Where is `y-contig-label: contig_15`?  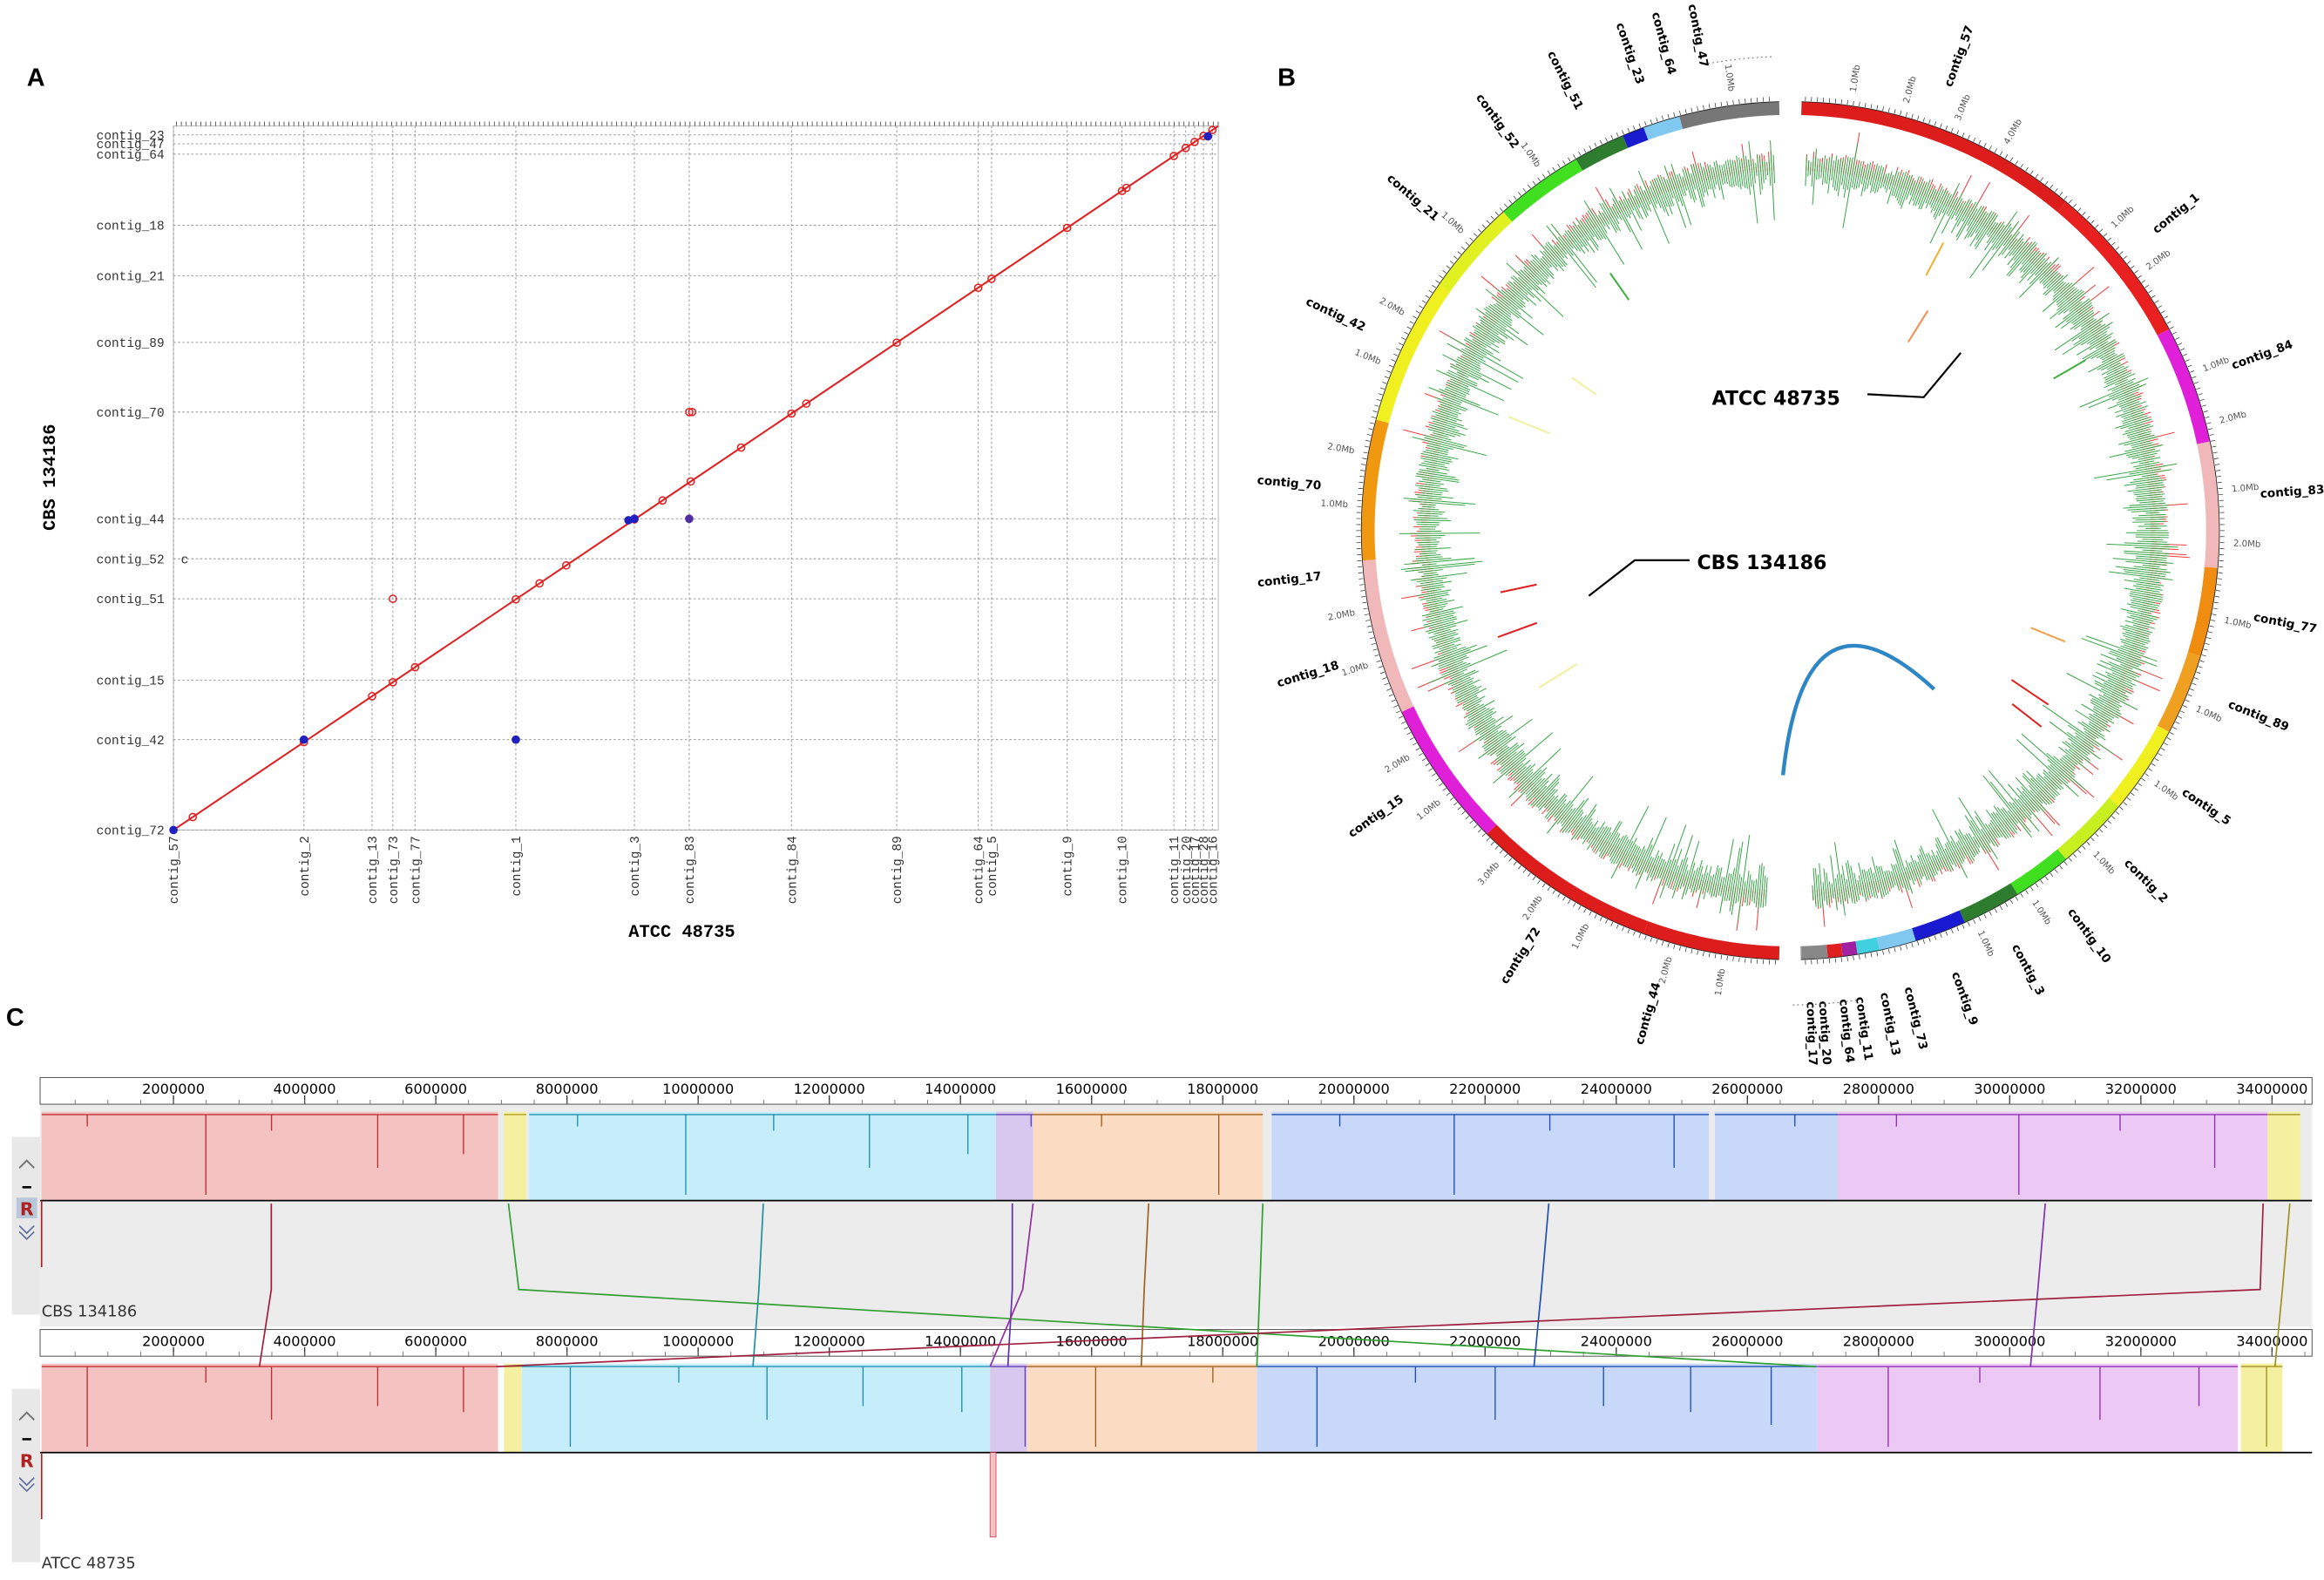 y-contig-label: contig_15 is located at coordinates (131, 682).